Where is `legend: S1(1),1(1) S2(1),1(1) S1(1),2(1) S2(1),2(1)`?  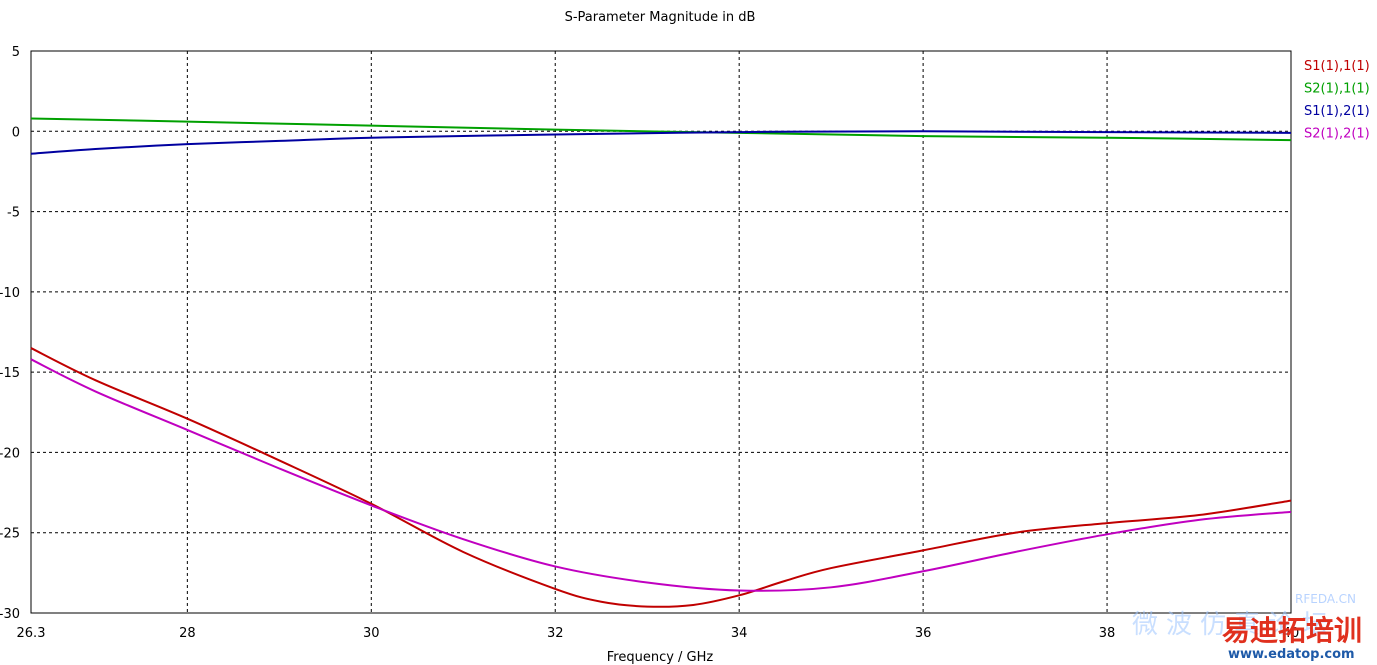 legend: S1(1),1(1) S2(1),1(1) S1(1),2(1) S2(1),2(1) is located at coordinates (1337, 100).